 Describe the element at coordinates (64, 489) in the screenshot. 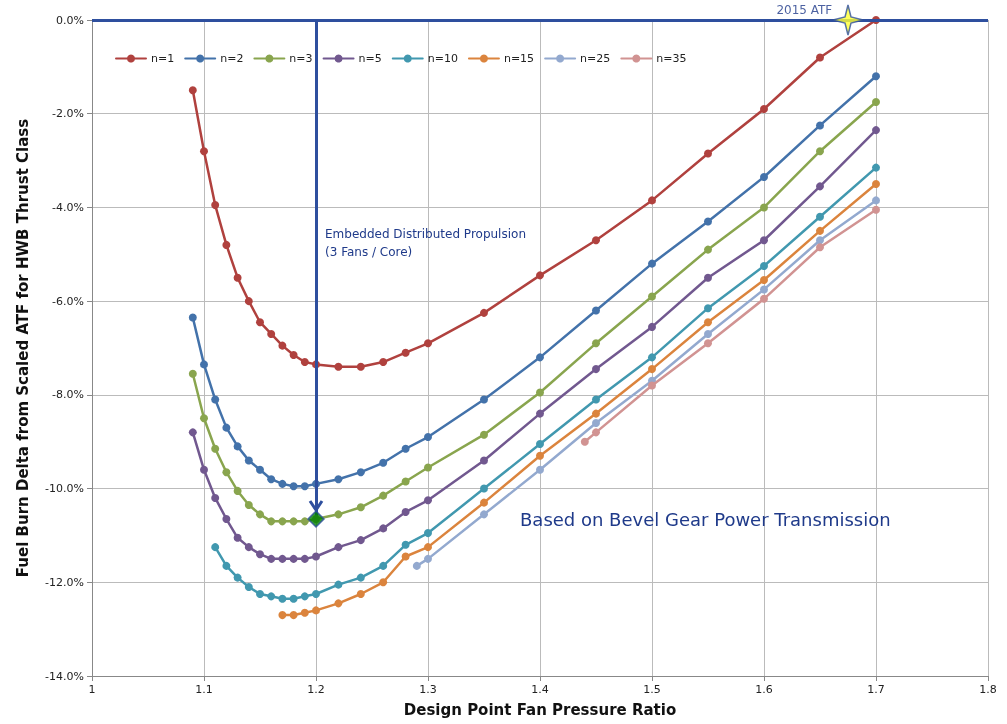

I see `y-tick-label: -10.0%` at that location.